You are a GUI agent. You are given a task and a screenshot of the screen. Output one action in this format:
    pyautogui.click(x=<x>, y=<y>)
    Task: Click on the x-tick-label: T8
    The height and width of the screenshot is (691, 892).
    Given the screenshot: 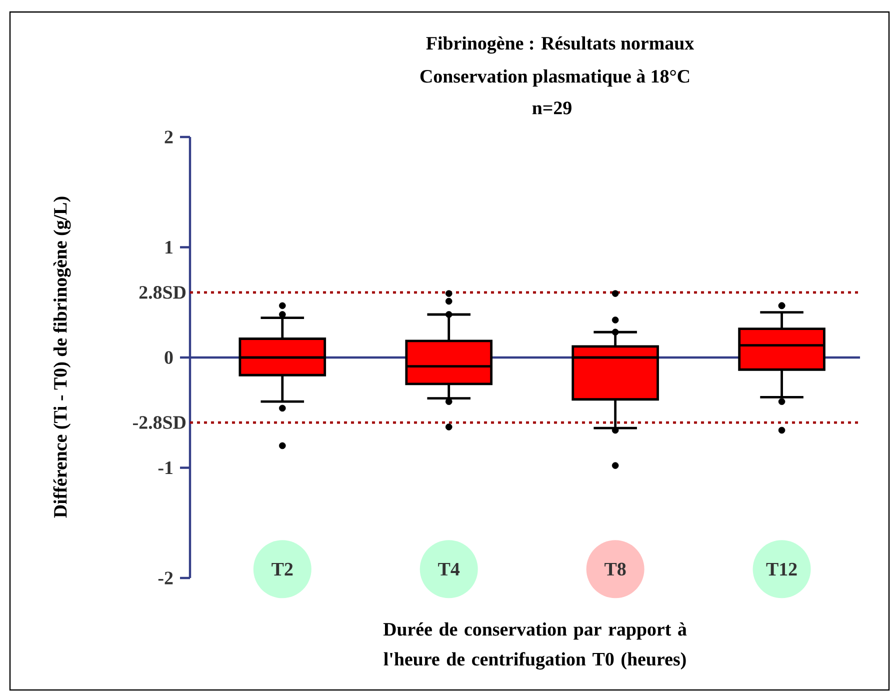 What is the action you would take?
    pyautogui.click(x=615, y=569)
    